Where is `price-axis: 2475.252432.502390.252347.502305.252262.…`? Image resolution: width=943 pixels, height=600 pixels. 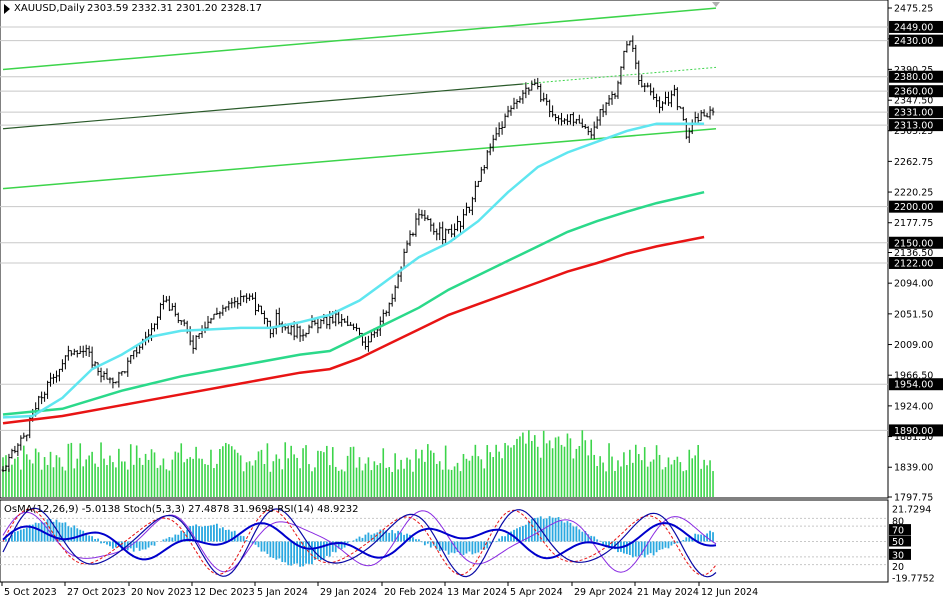 price-axis: 2475.252432.502390.252347.502305.252262.… is located at coordinates (910, 254).